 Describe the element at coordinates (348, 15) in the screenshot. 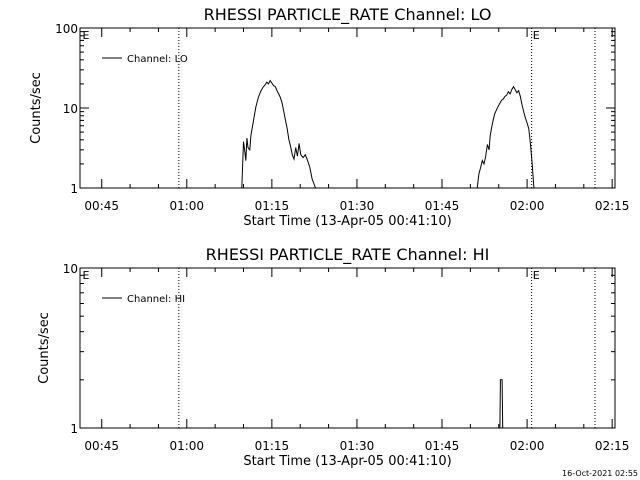

I see `chart-title: RHESSI PARTICLE_RATE Channel: LO` at that location.